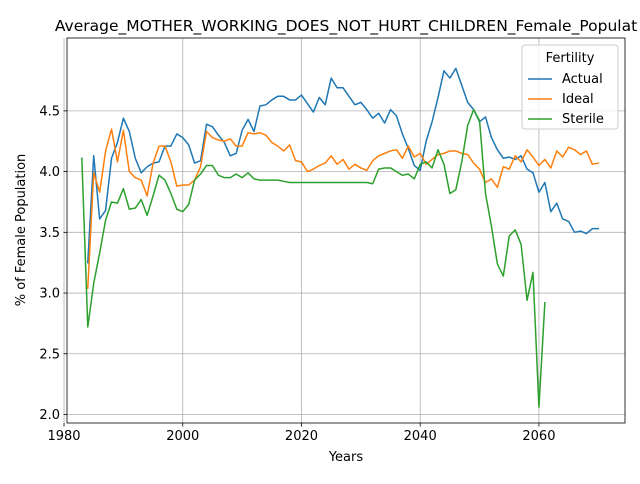 Image resolution: width=640 pixels, height=484 pixels. What do you see at coordinates (583, 119) in the screenshot?
I see `legend-label-sterile: Sterile` at bounding box center [583, 119].